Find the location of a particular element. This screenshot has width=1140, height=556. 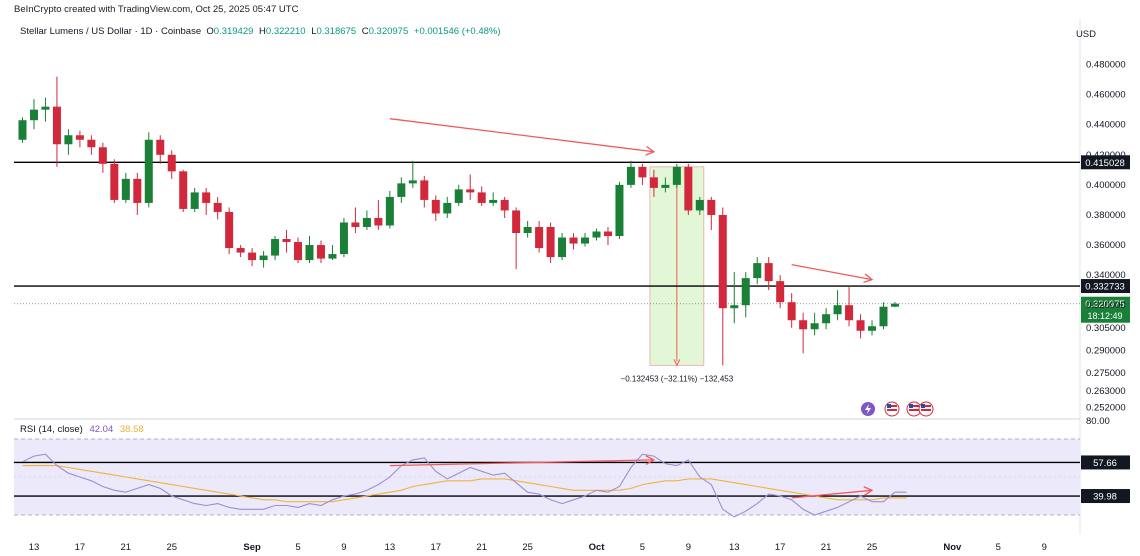

measure-label: −0.132453 (−32.11%) −132,453 is located at coordinates (677, 378).